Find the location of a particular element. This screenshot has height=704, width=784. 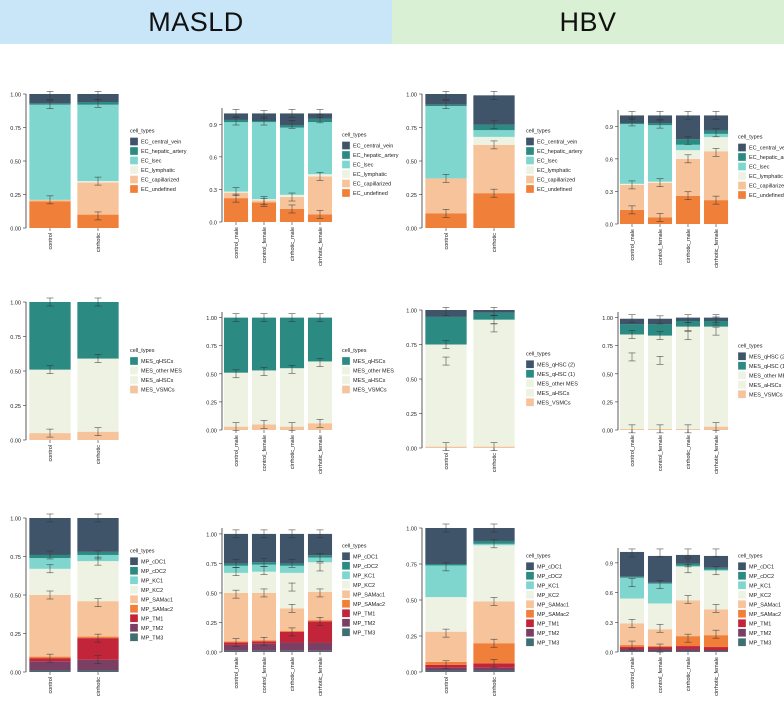

legend-label: MES_other MES is located at coordinates (161, 372).